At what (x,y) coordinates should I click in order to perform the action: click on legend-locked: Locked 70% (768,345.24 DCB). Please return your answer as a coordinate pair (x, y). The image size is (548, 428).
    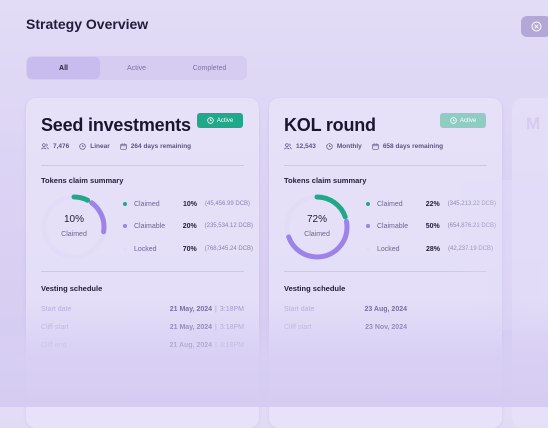
    Looking at the image, I should click on (188, 249).